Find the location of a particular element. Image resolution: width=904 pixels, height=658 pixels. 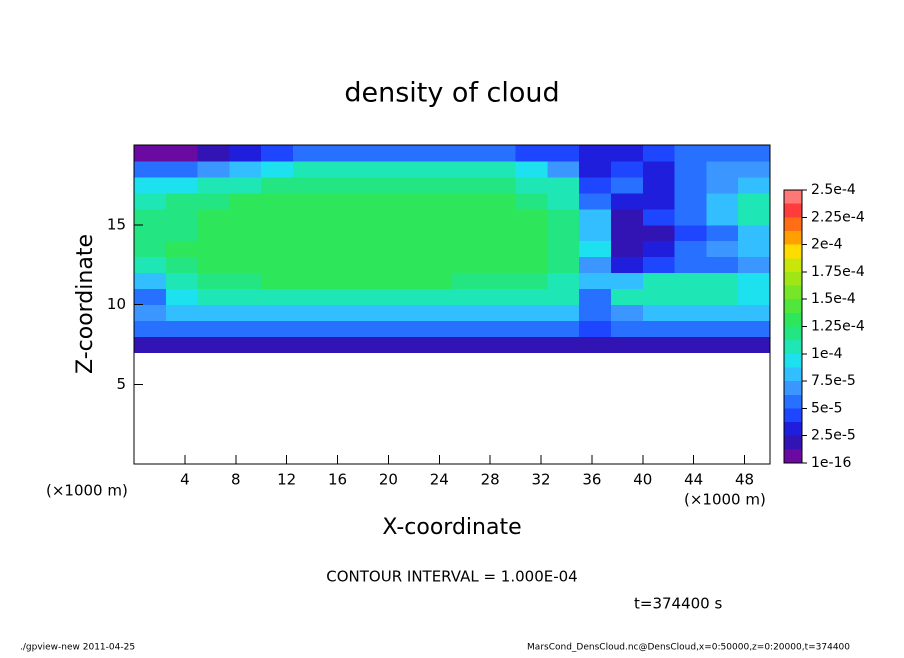

x-tick-label: 8 is located at coordinates (236, 480).